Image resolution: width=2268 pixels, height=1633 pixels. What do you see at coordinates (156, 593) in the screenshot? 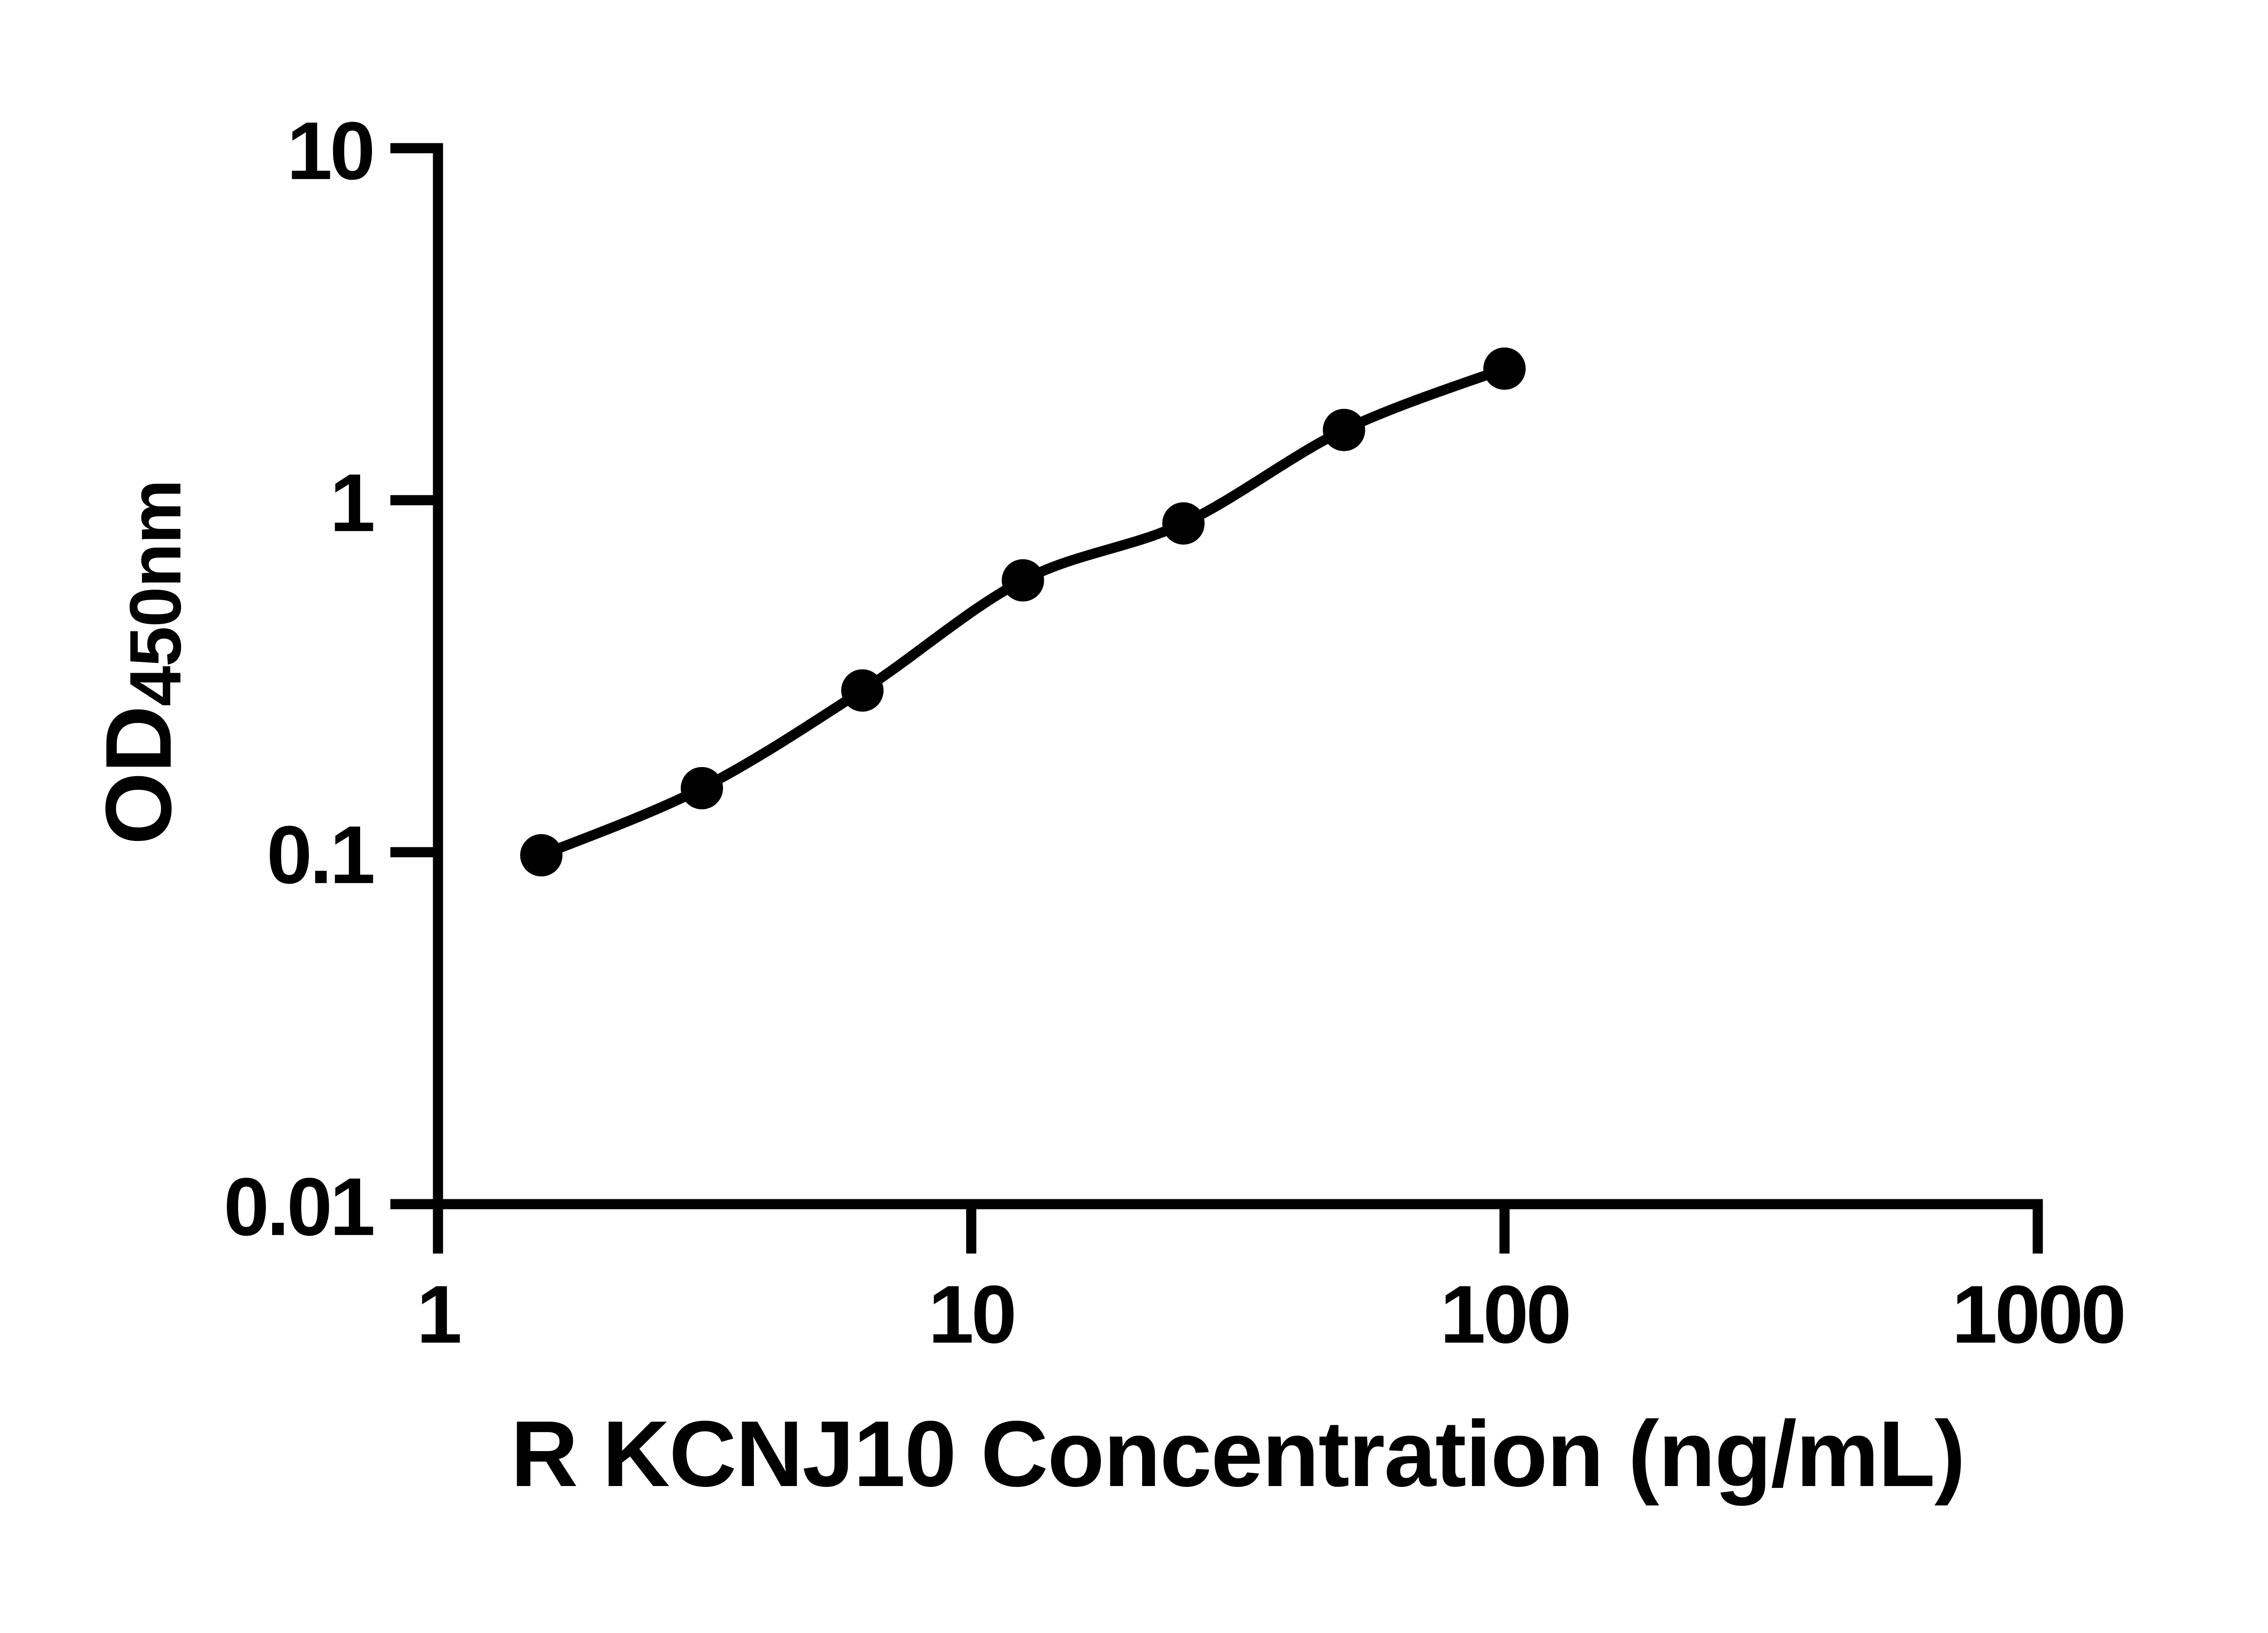
I see `y-axis-title-subscript: 450nm` at bounding box center [156, 593].